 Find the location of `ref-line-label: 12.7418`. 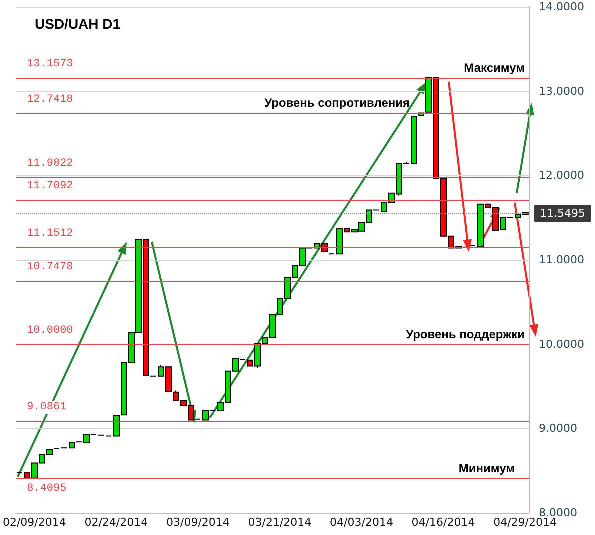

ref-line-label: 12.7418 is located at coordinates (50, 100).